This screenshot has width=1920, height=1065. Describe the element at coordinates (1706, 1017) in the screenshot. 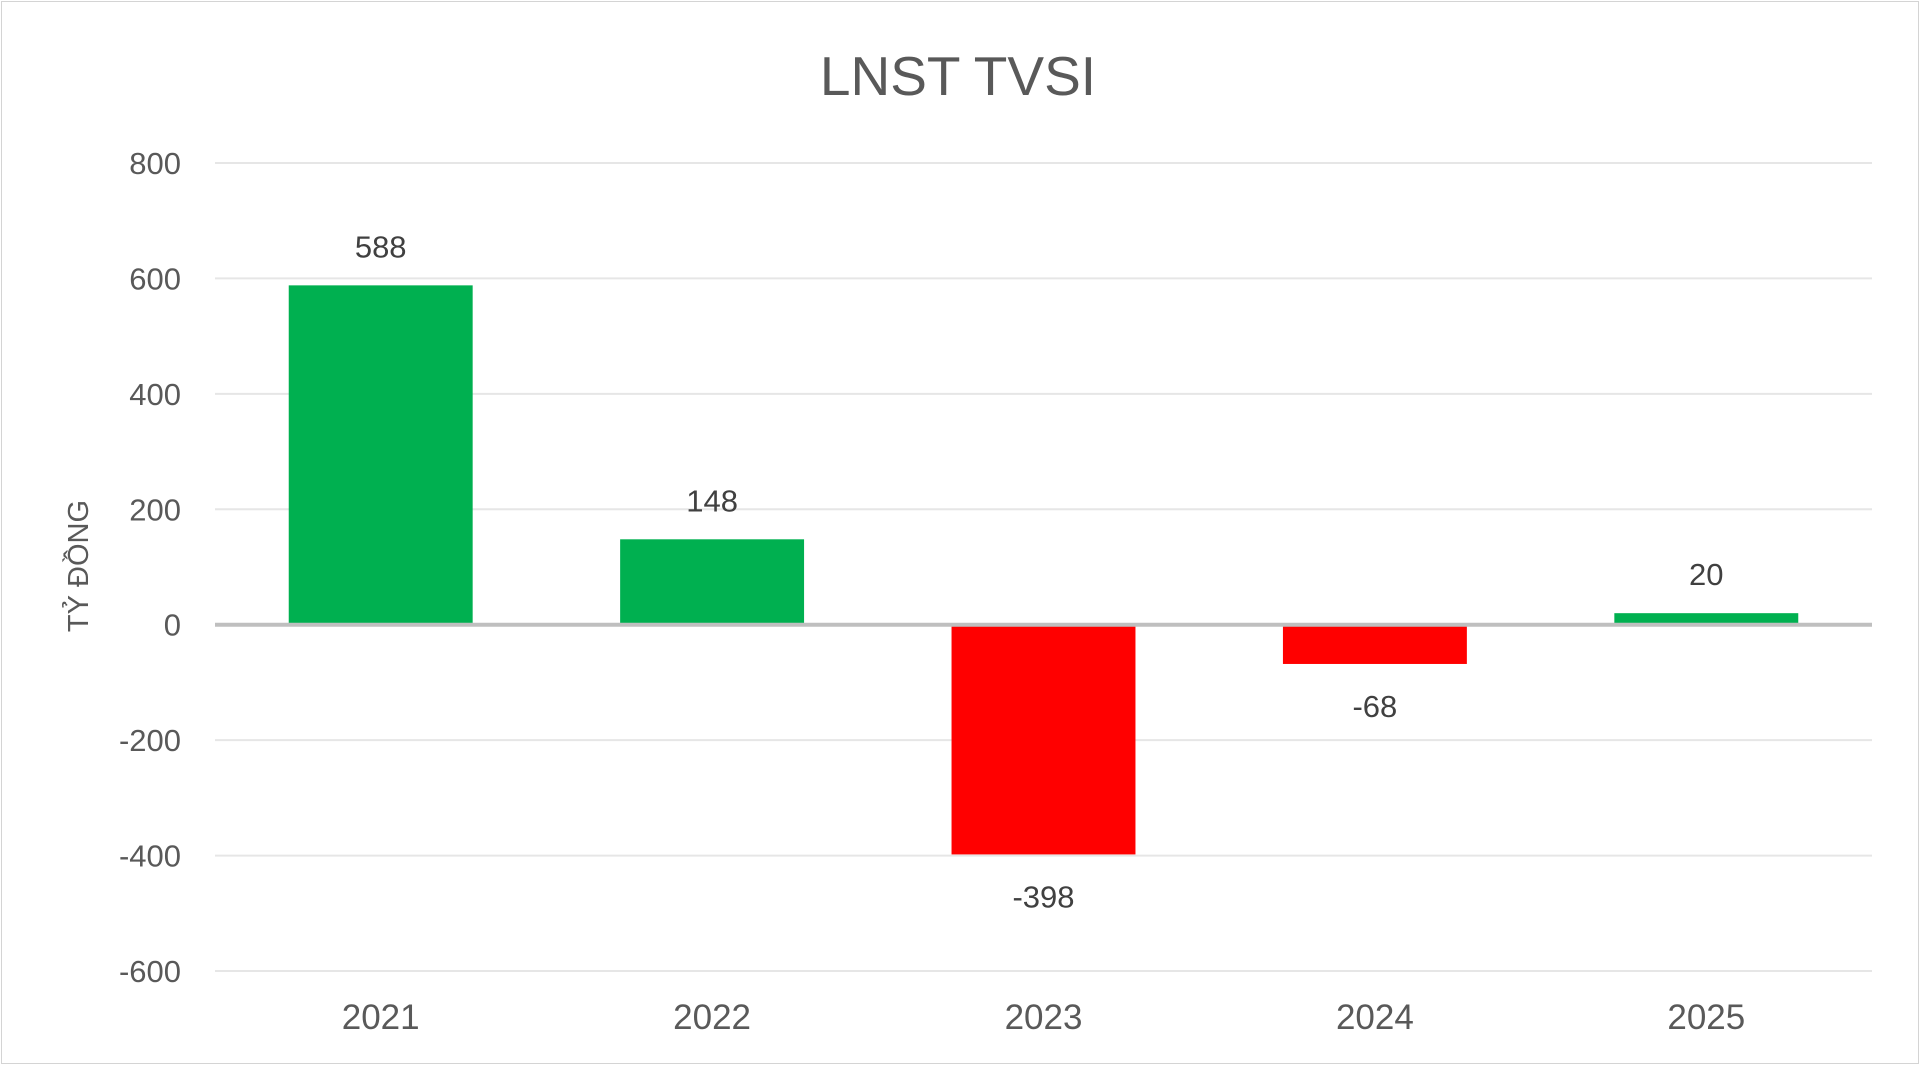

I see `x-tick-label: 2025` at that location.